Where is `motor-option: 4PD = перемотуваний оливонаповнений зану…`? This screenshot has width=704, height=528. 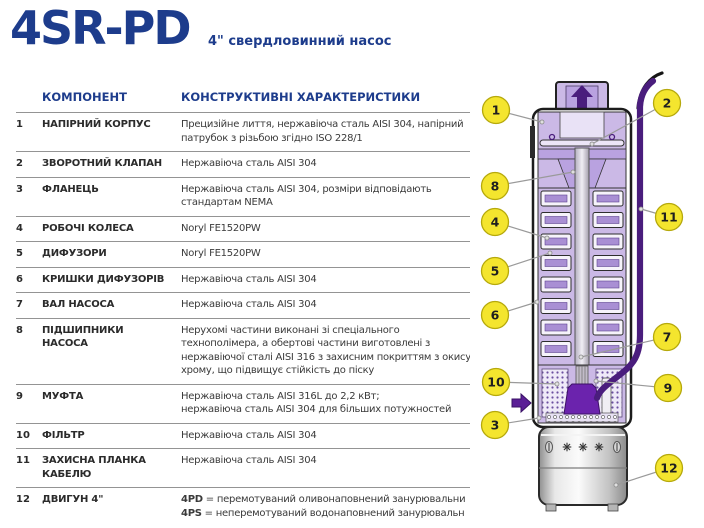 motor-option: 4PD = перемотуваний оливонаповнений зану… is located at coordinates (323, 499).